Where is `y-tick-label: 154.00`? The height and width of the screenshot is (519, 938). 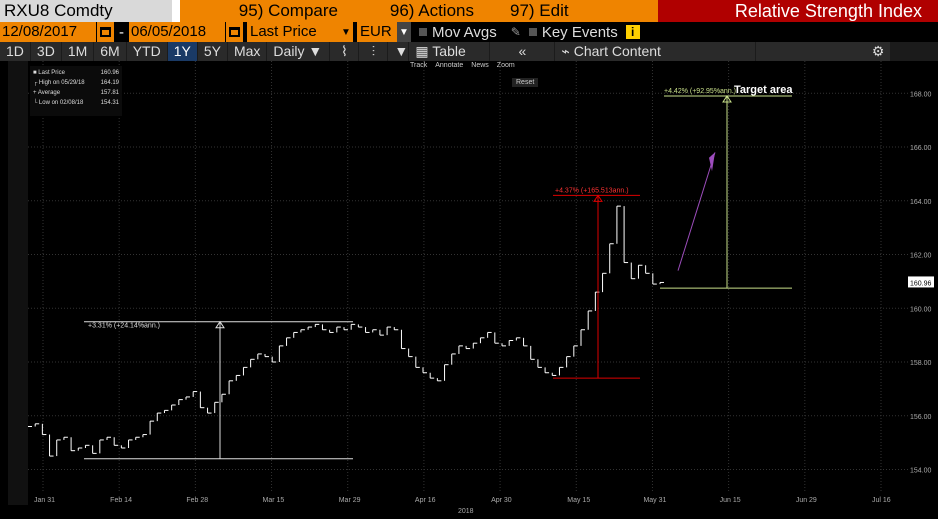
y-tick-label: 154.00 is located at coordinates (921, 471).